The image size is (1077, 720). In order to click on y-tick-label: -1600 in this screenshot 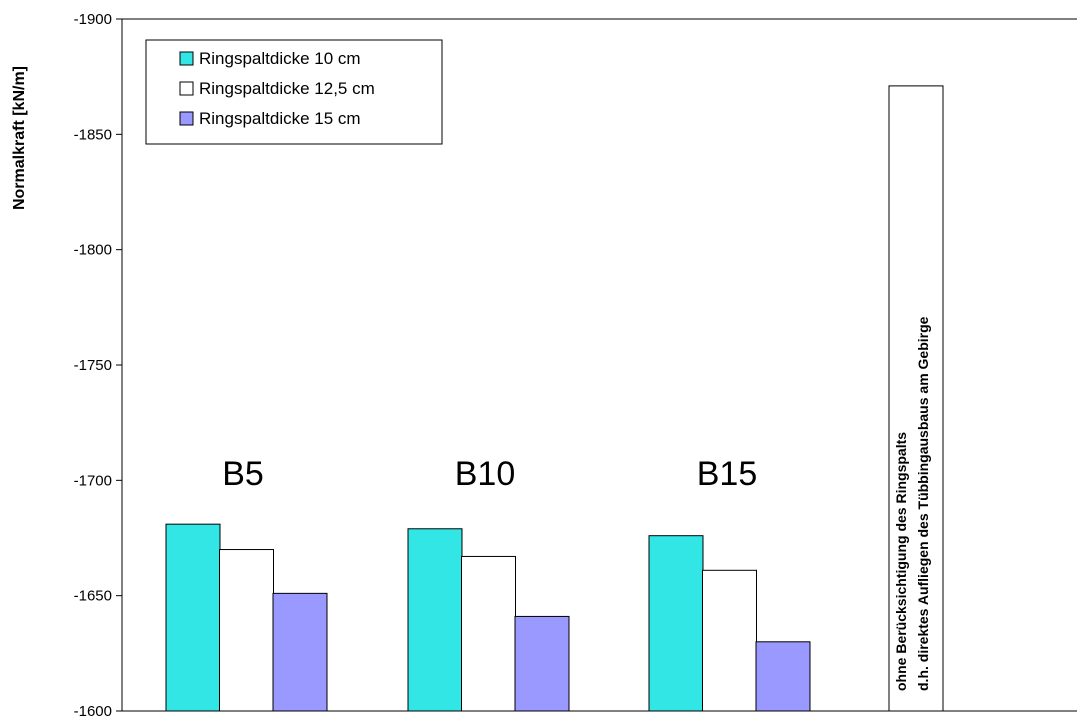, I will do `click(93, 711)`.